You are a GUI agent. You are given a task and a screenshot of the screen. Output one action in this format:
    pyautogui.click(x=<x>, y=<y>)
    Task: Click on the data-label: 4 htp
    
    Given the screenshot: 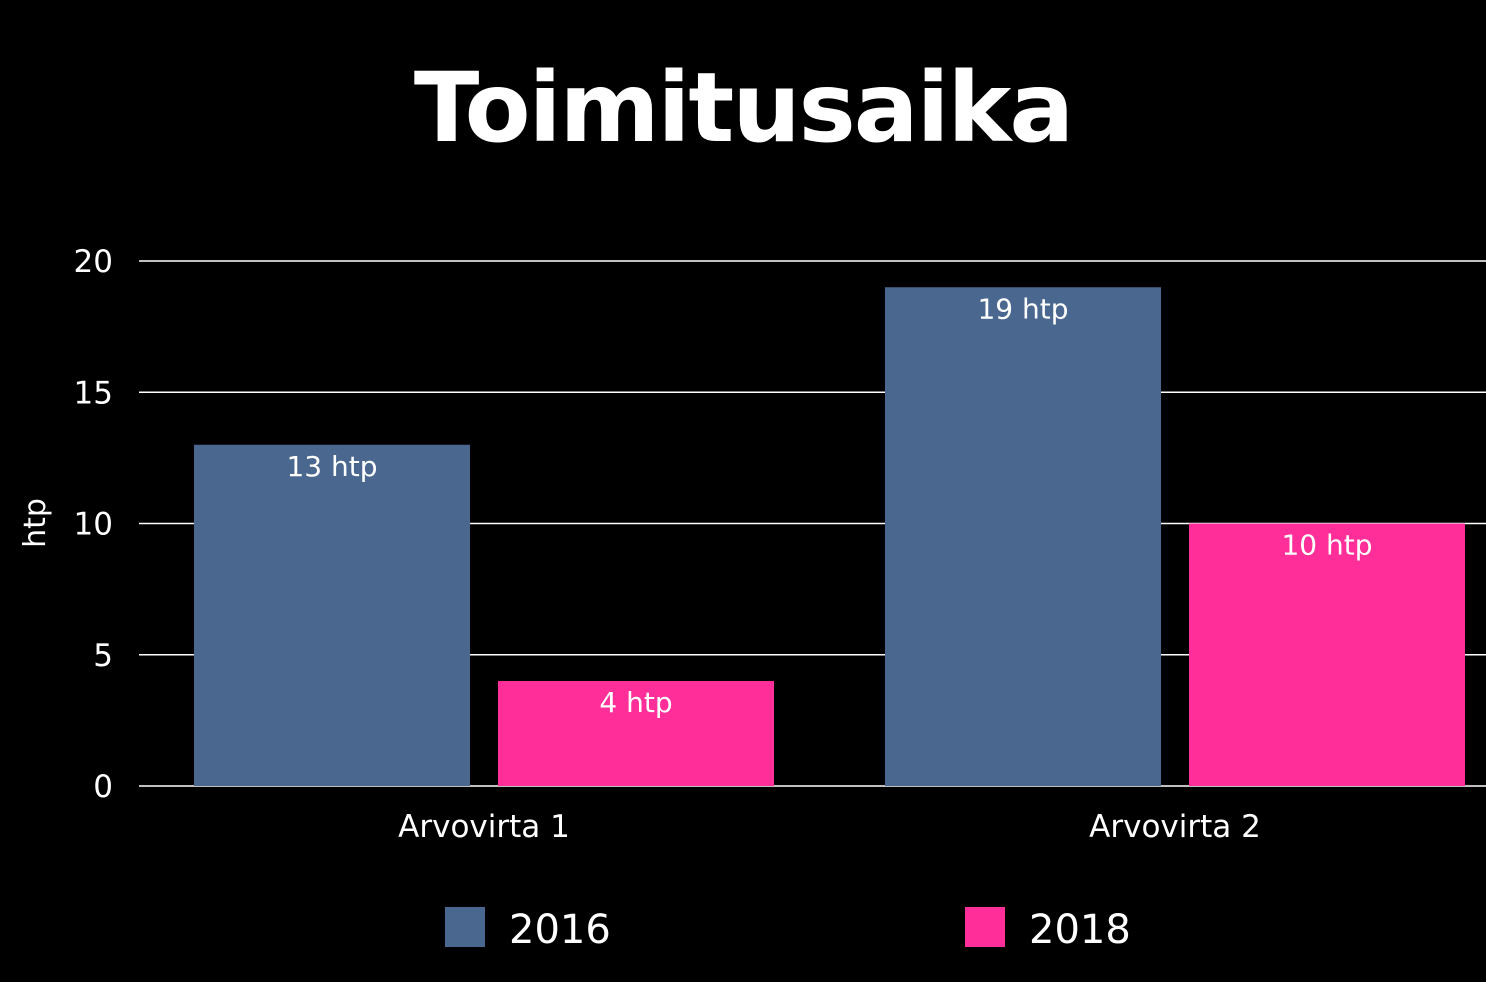 What is the action you would take?
    pyautogui.click(x=635, y=702)
    